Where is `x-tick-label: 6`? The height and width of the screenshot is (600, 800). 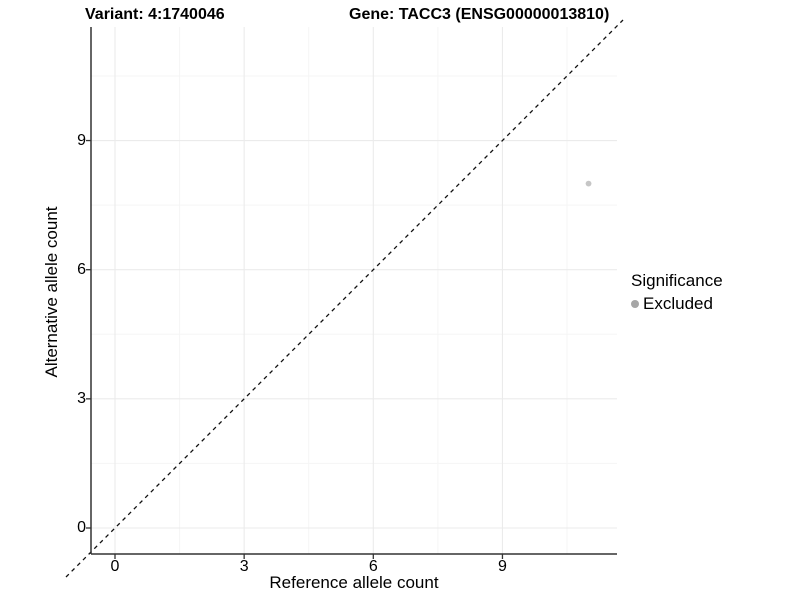 x-tick-label: 6 is located at coordinates (373, 566).